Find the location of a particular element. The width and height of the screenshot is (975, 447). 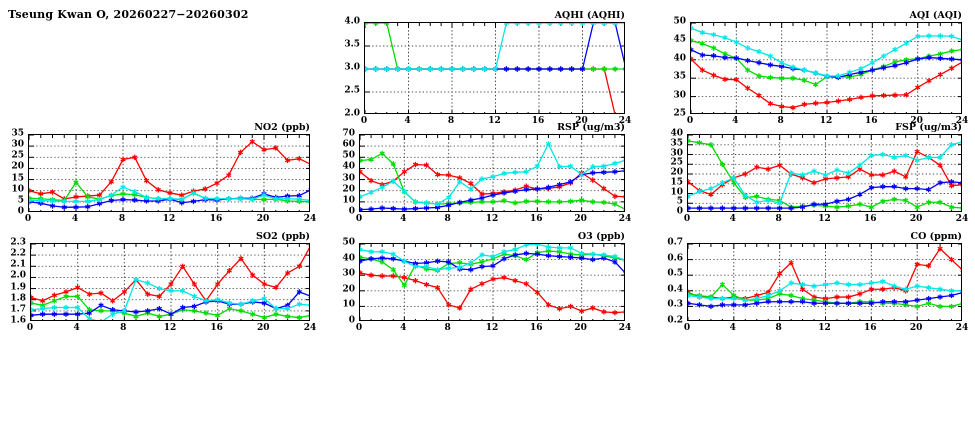

y-tick-label: 3.0 is located at coordinates (352, 67).